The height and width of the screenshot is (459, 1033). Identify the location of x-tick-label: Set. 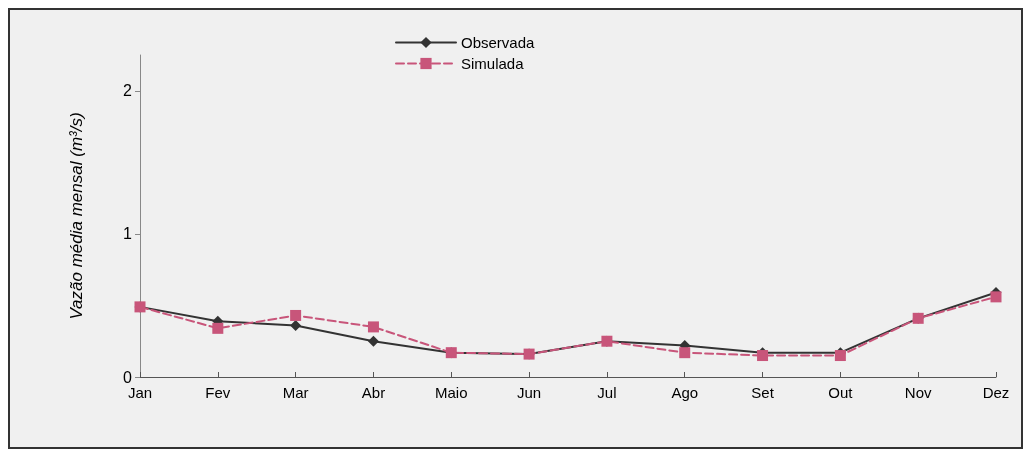
(763, 392).